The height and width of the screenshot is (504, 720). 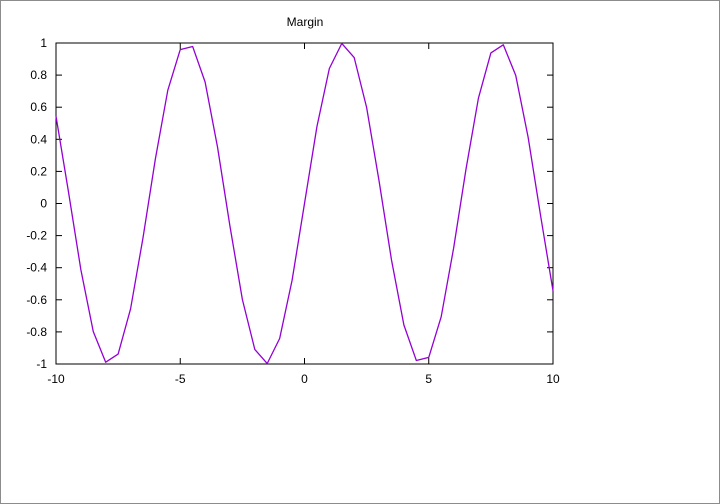 What do you see at coordinates (38, 75) in the screenshot?
I see `y-tick-label: 0.8` at bounding box center [38, 75].